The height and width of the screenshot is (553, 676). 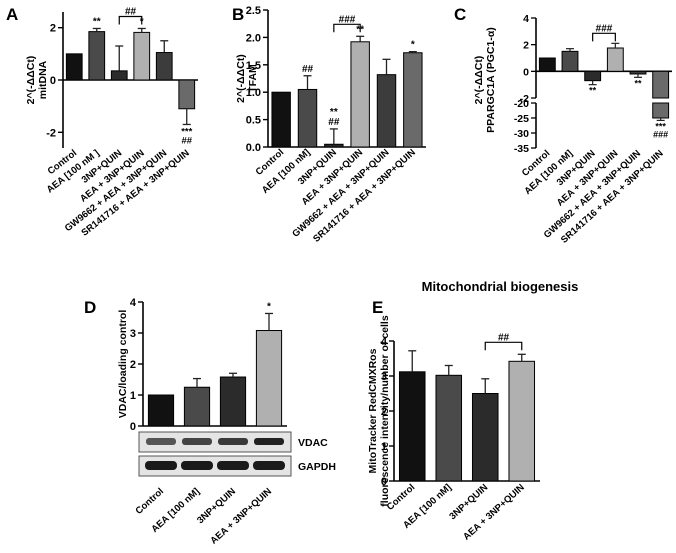 What do you see at coordinates (521, 149) in the screenshot?
I see `panel-c-y-tick-label: -35` at bounding box center [521, 149].